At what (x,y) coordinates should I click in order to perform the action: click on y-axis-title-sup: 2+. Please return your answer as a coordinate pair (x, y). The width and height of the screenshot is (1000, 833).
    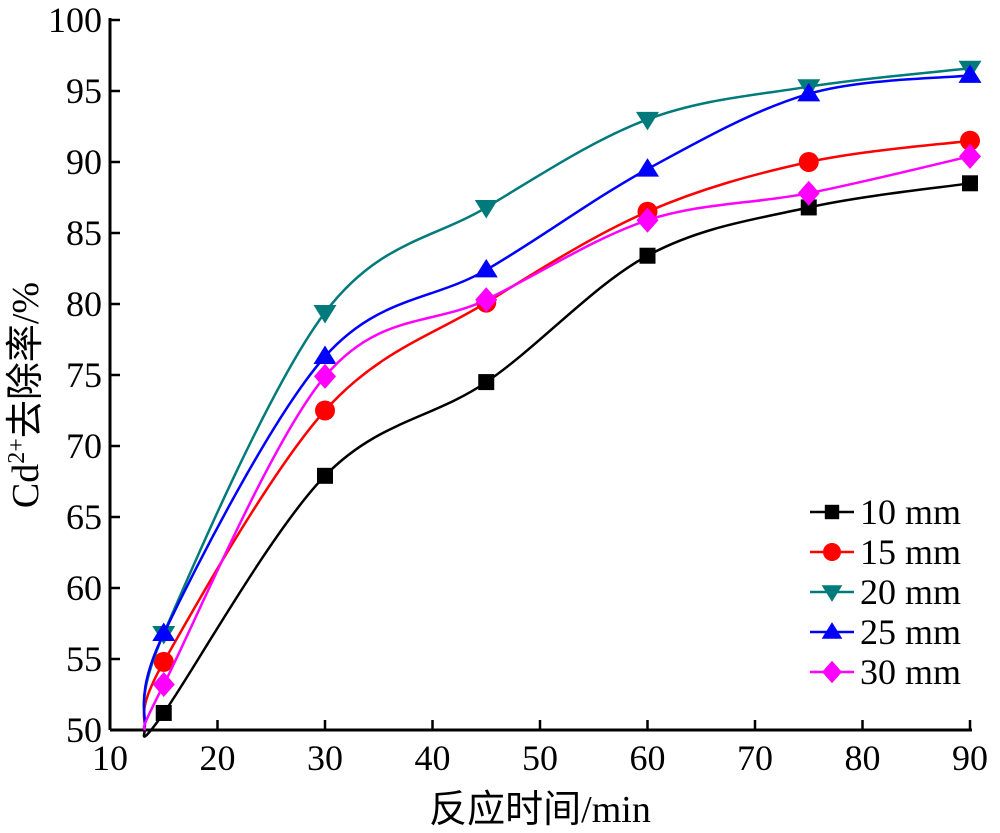
    Looking at the image, I should click on (17, 451).